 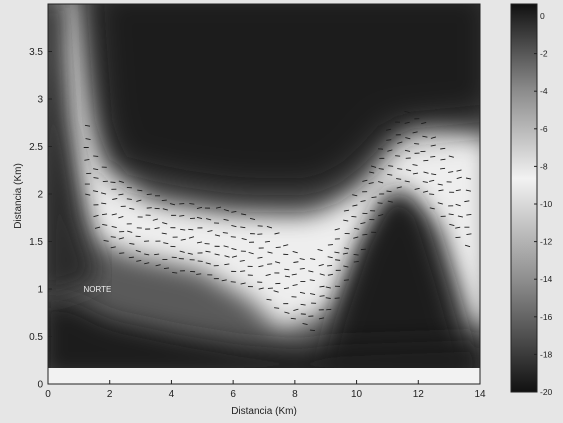 What do you see at coordinates (546, 392) in the screenshot?
I see `colorbar-tick-label: -20` at bounding box center [546, 392].